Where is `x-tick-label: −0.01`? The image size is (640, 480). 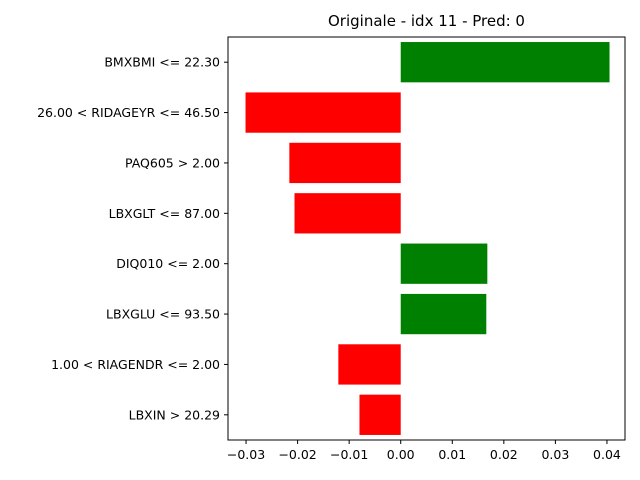 x-tick-label: −0.01 is located at coordinates (349, 454).